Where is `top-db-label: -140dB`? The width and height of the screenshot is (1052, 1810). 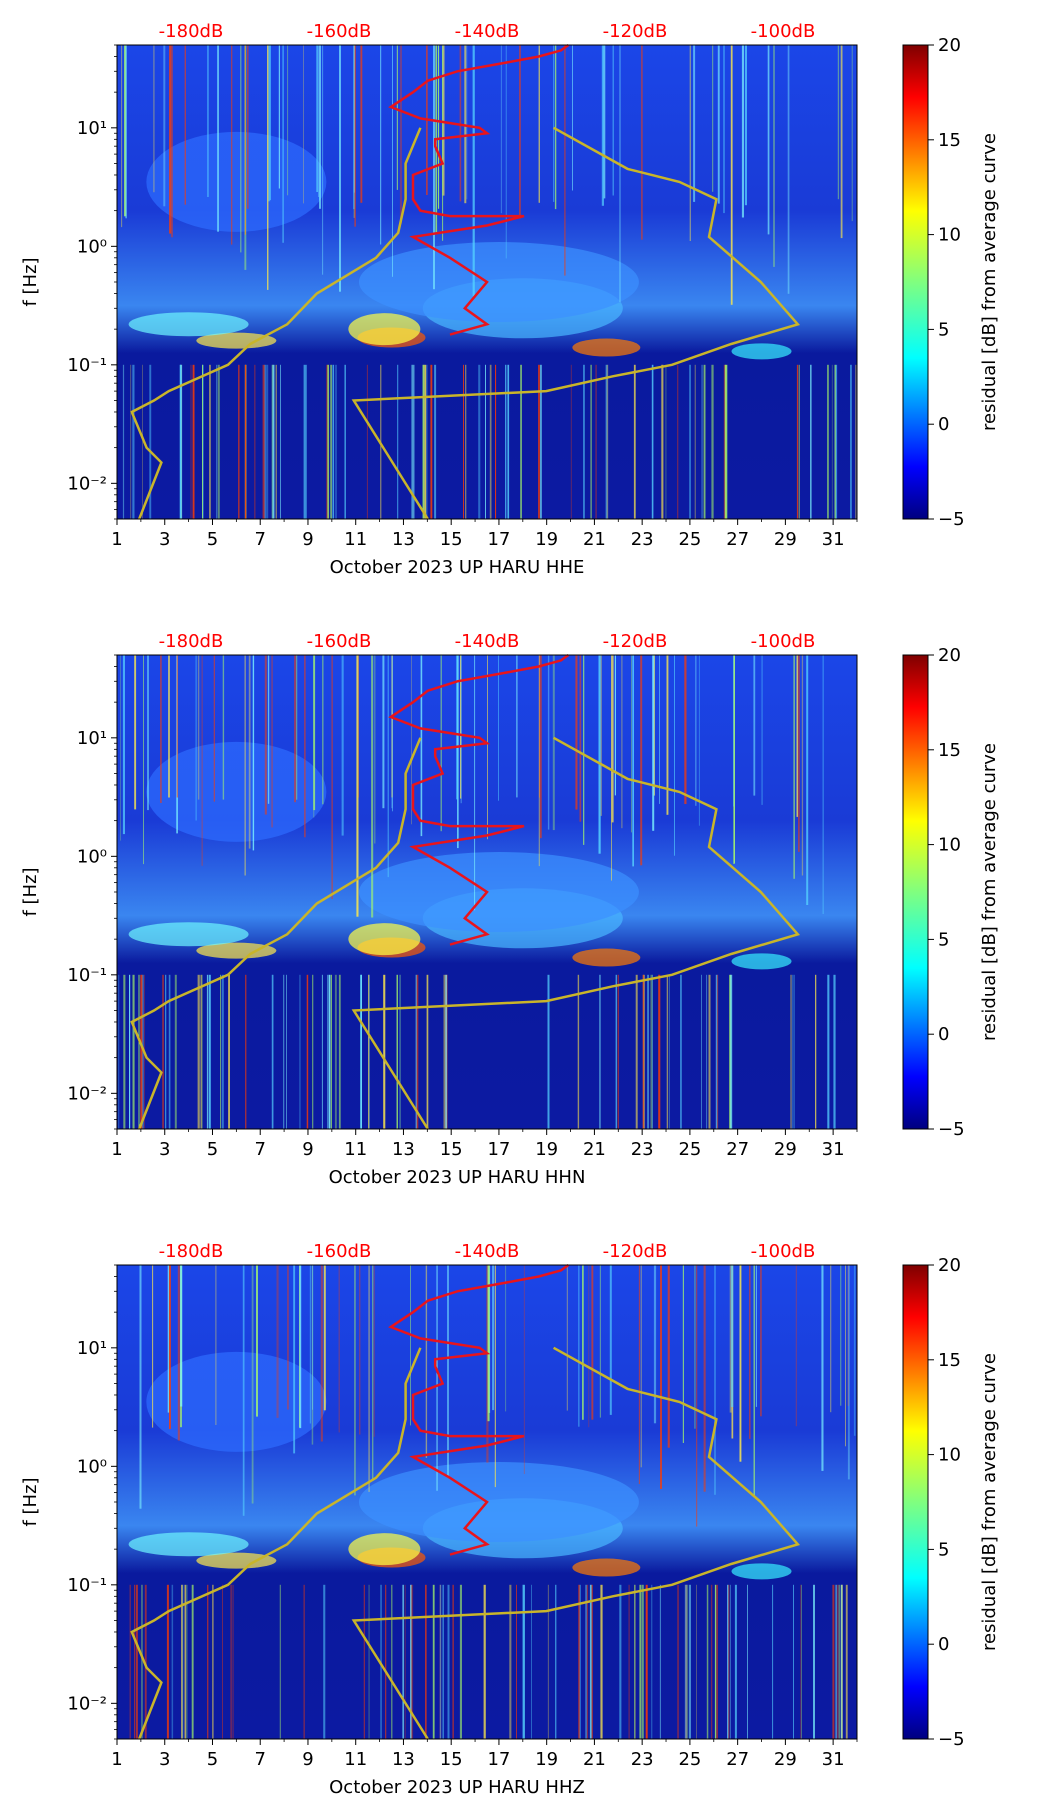 top-db-label: -140dB is located at coordinates (487, 641).